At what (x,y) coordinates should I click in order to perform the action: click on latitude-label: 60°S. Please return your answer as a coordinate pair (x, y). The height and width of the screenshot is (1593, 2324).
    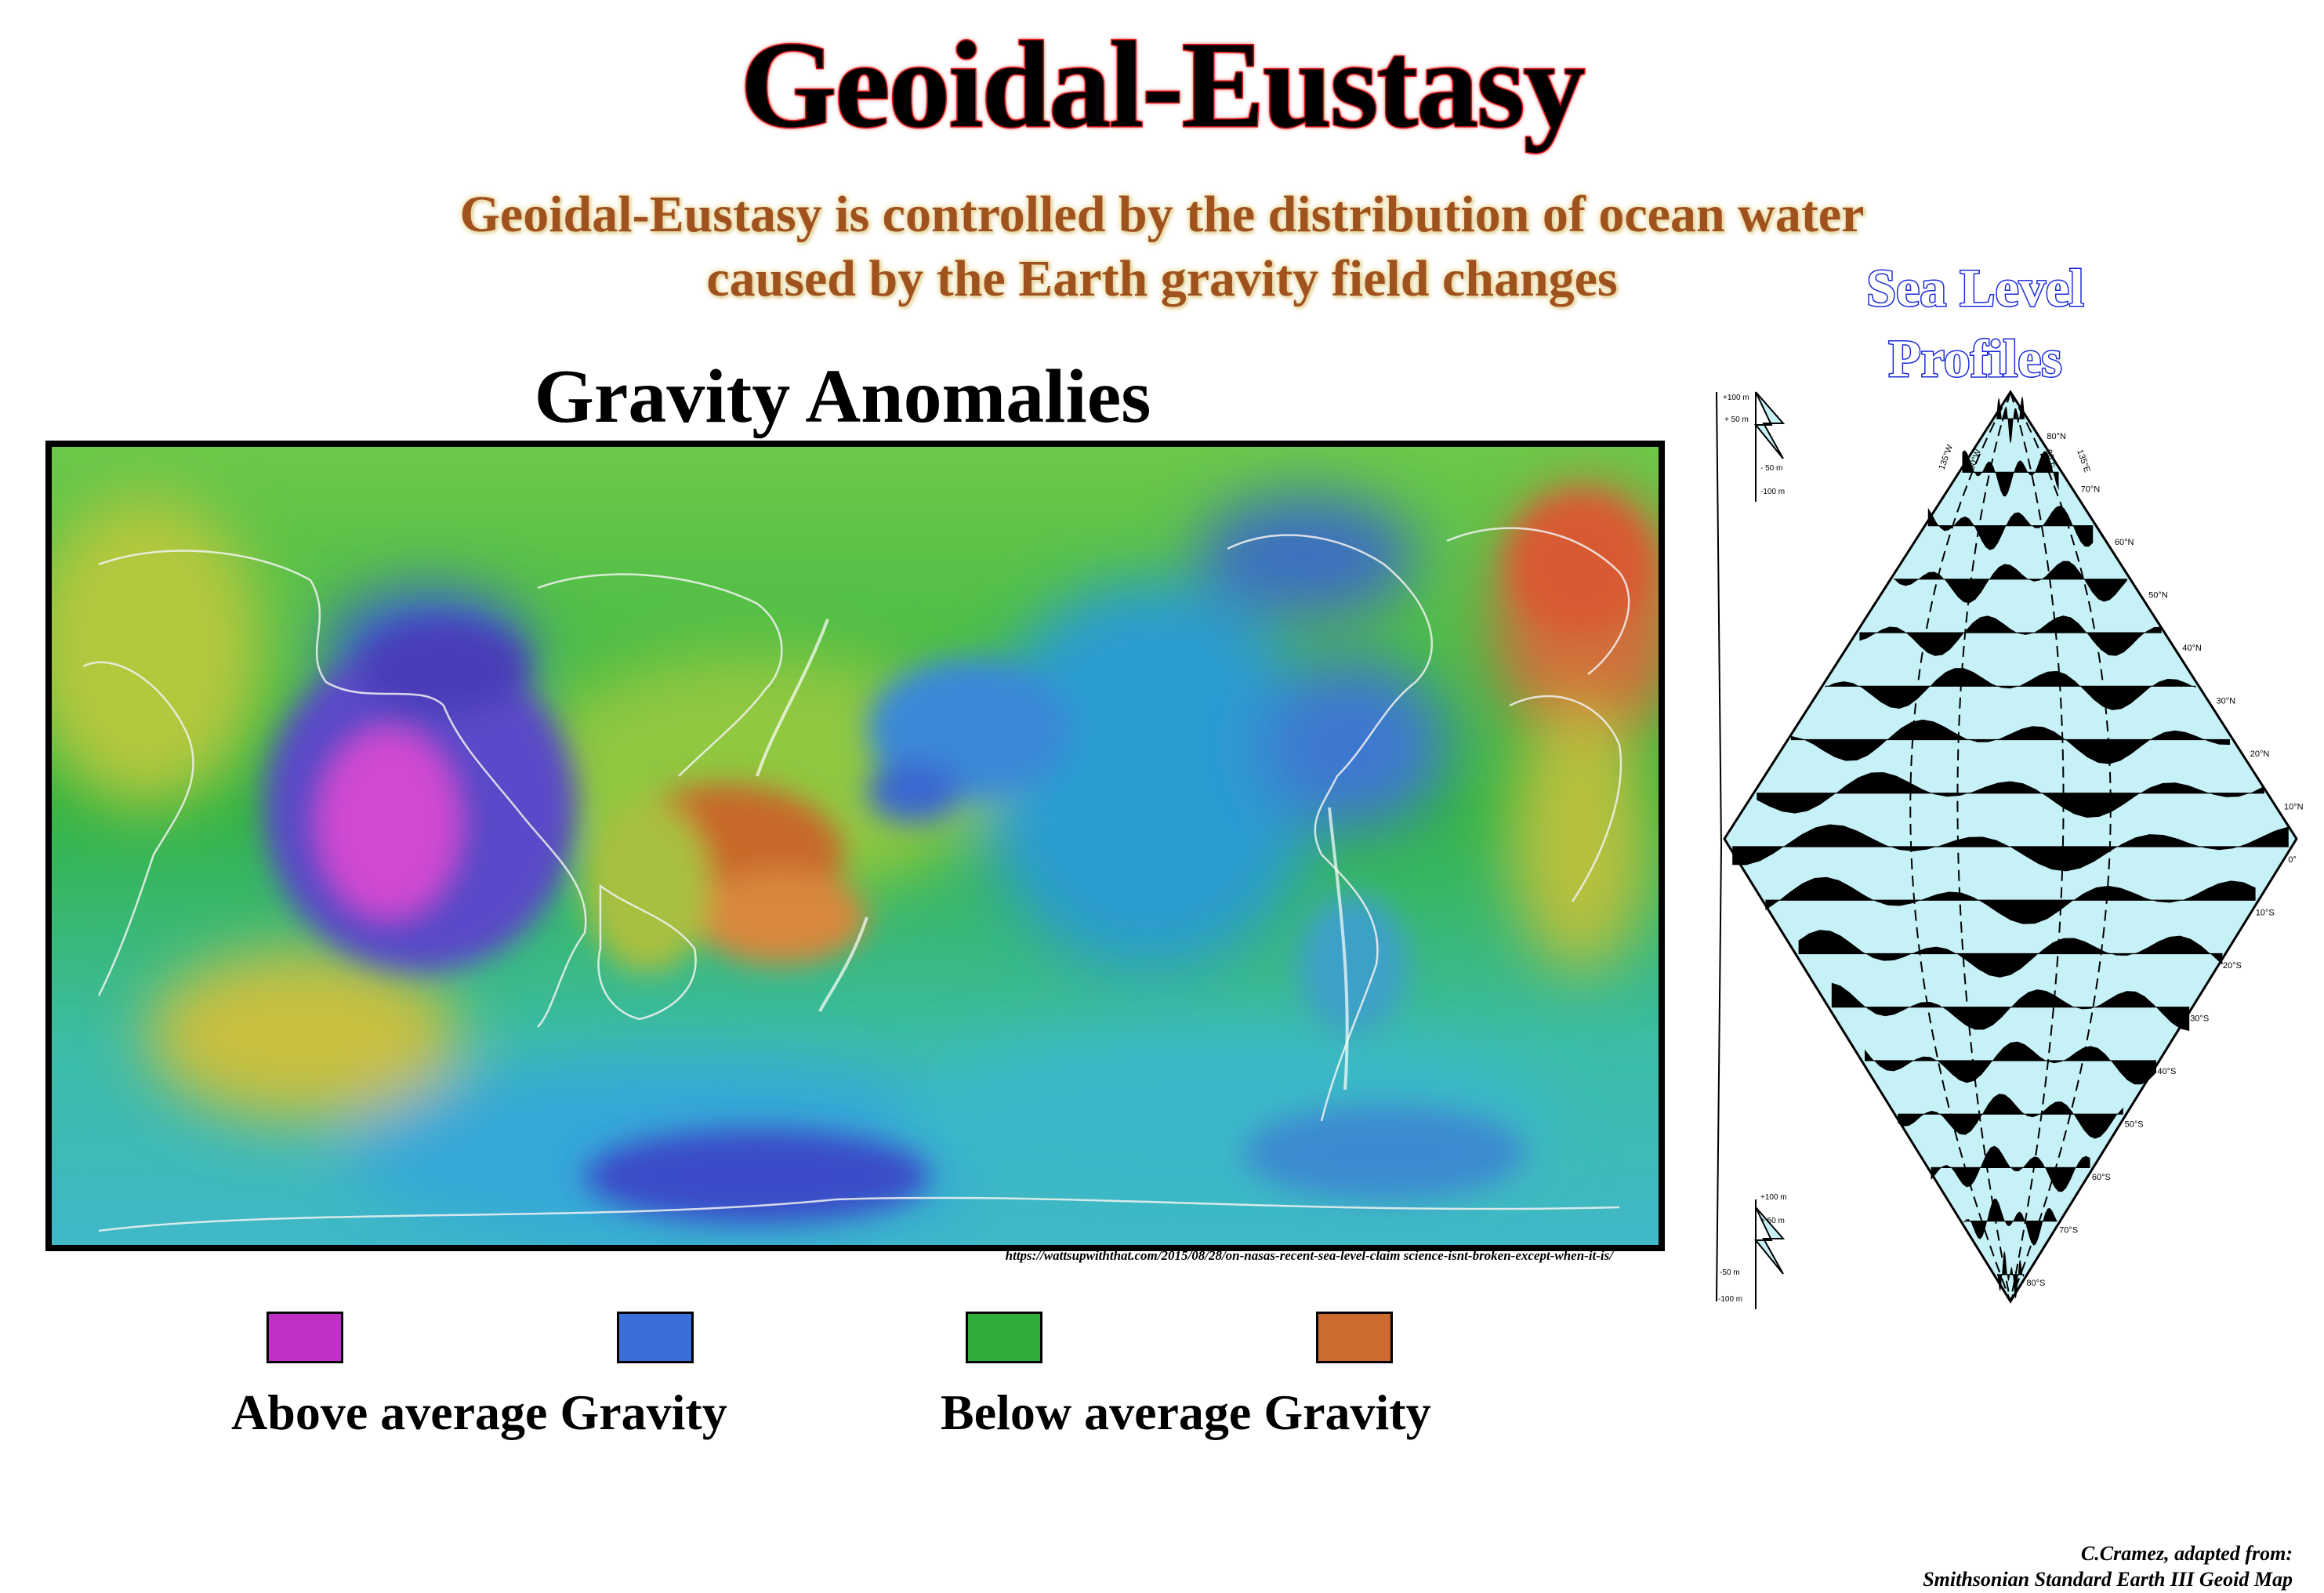
    Looking at the image, I should click on (2101, 1177).